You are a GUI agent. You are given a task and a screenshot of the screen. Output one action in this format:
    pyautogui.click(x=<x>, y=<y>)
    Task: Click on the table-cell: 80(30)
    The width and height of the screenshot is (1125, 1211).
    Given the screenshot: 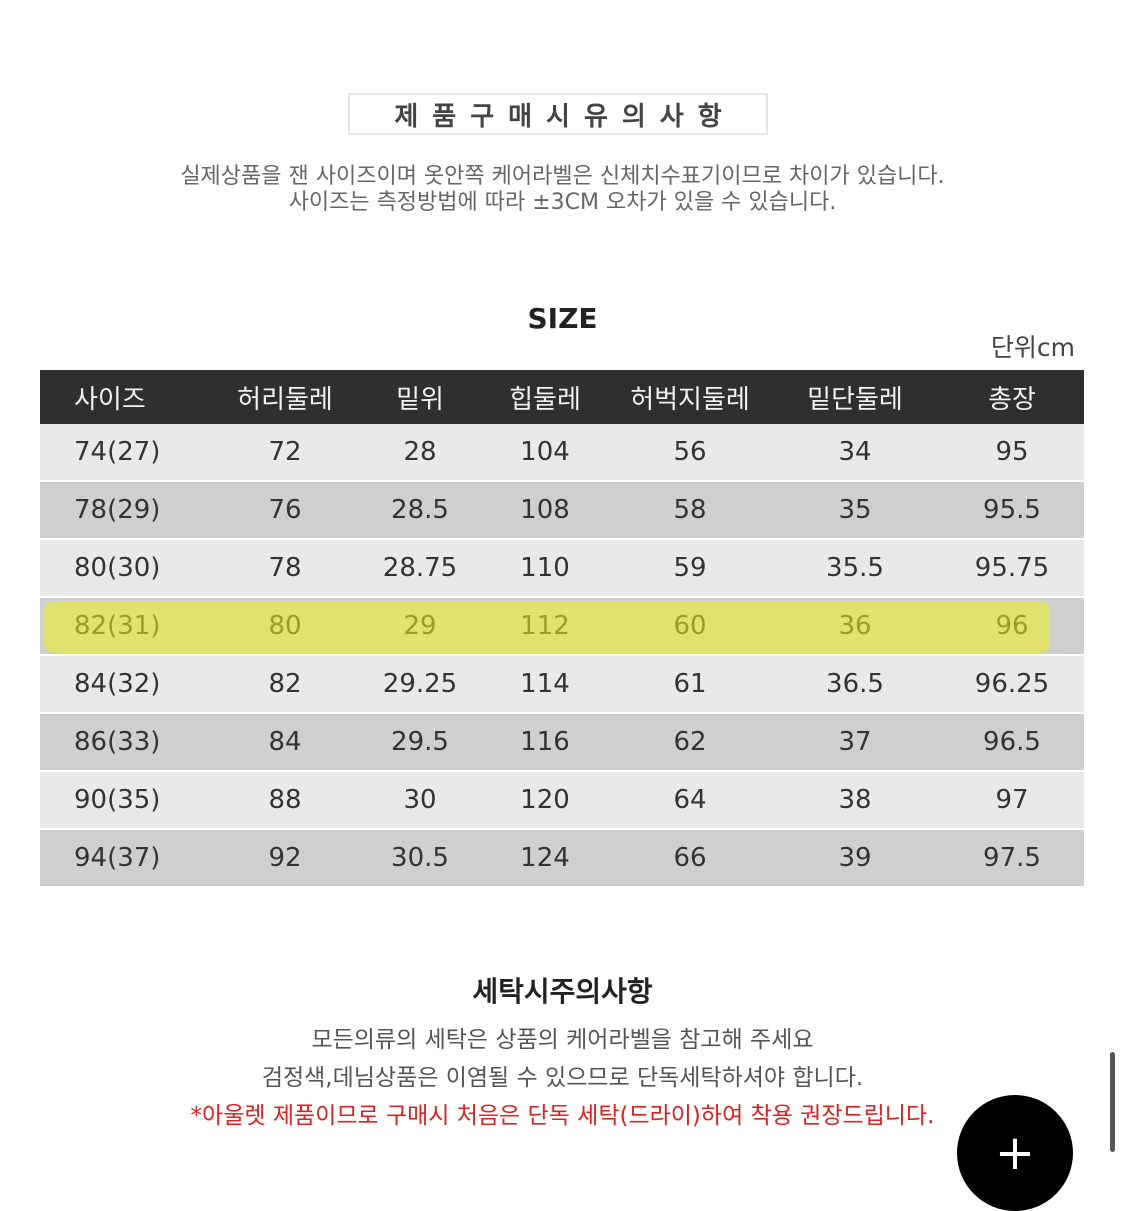 What is the action you would take?
    pyautogui.click(x=125, y=568)
    